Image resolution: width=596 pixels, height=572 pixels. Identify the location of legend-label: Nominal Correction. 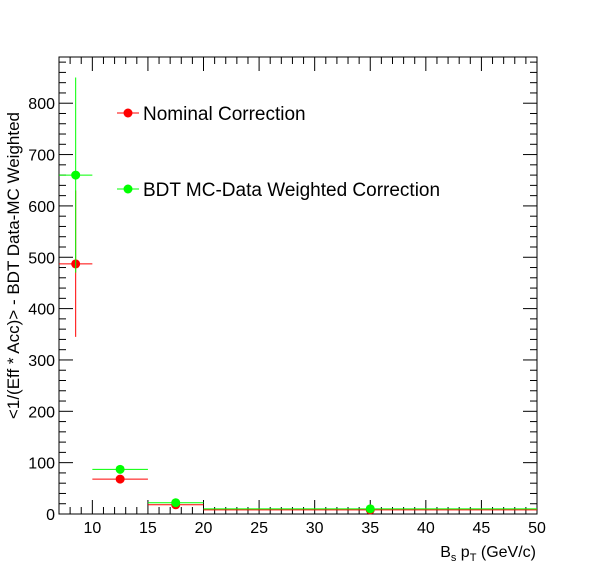
(224, 114).